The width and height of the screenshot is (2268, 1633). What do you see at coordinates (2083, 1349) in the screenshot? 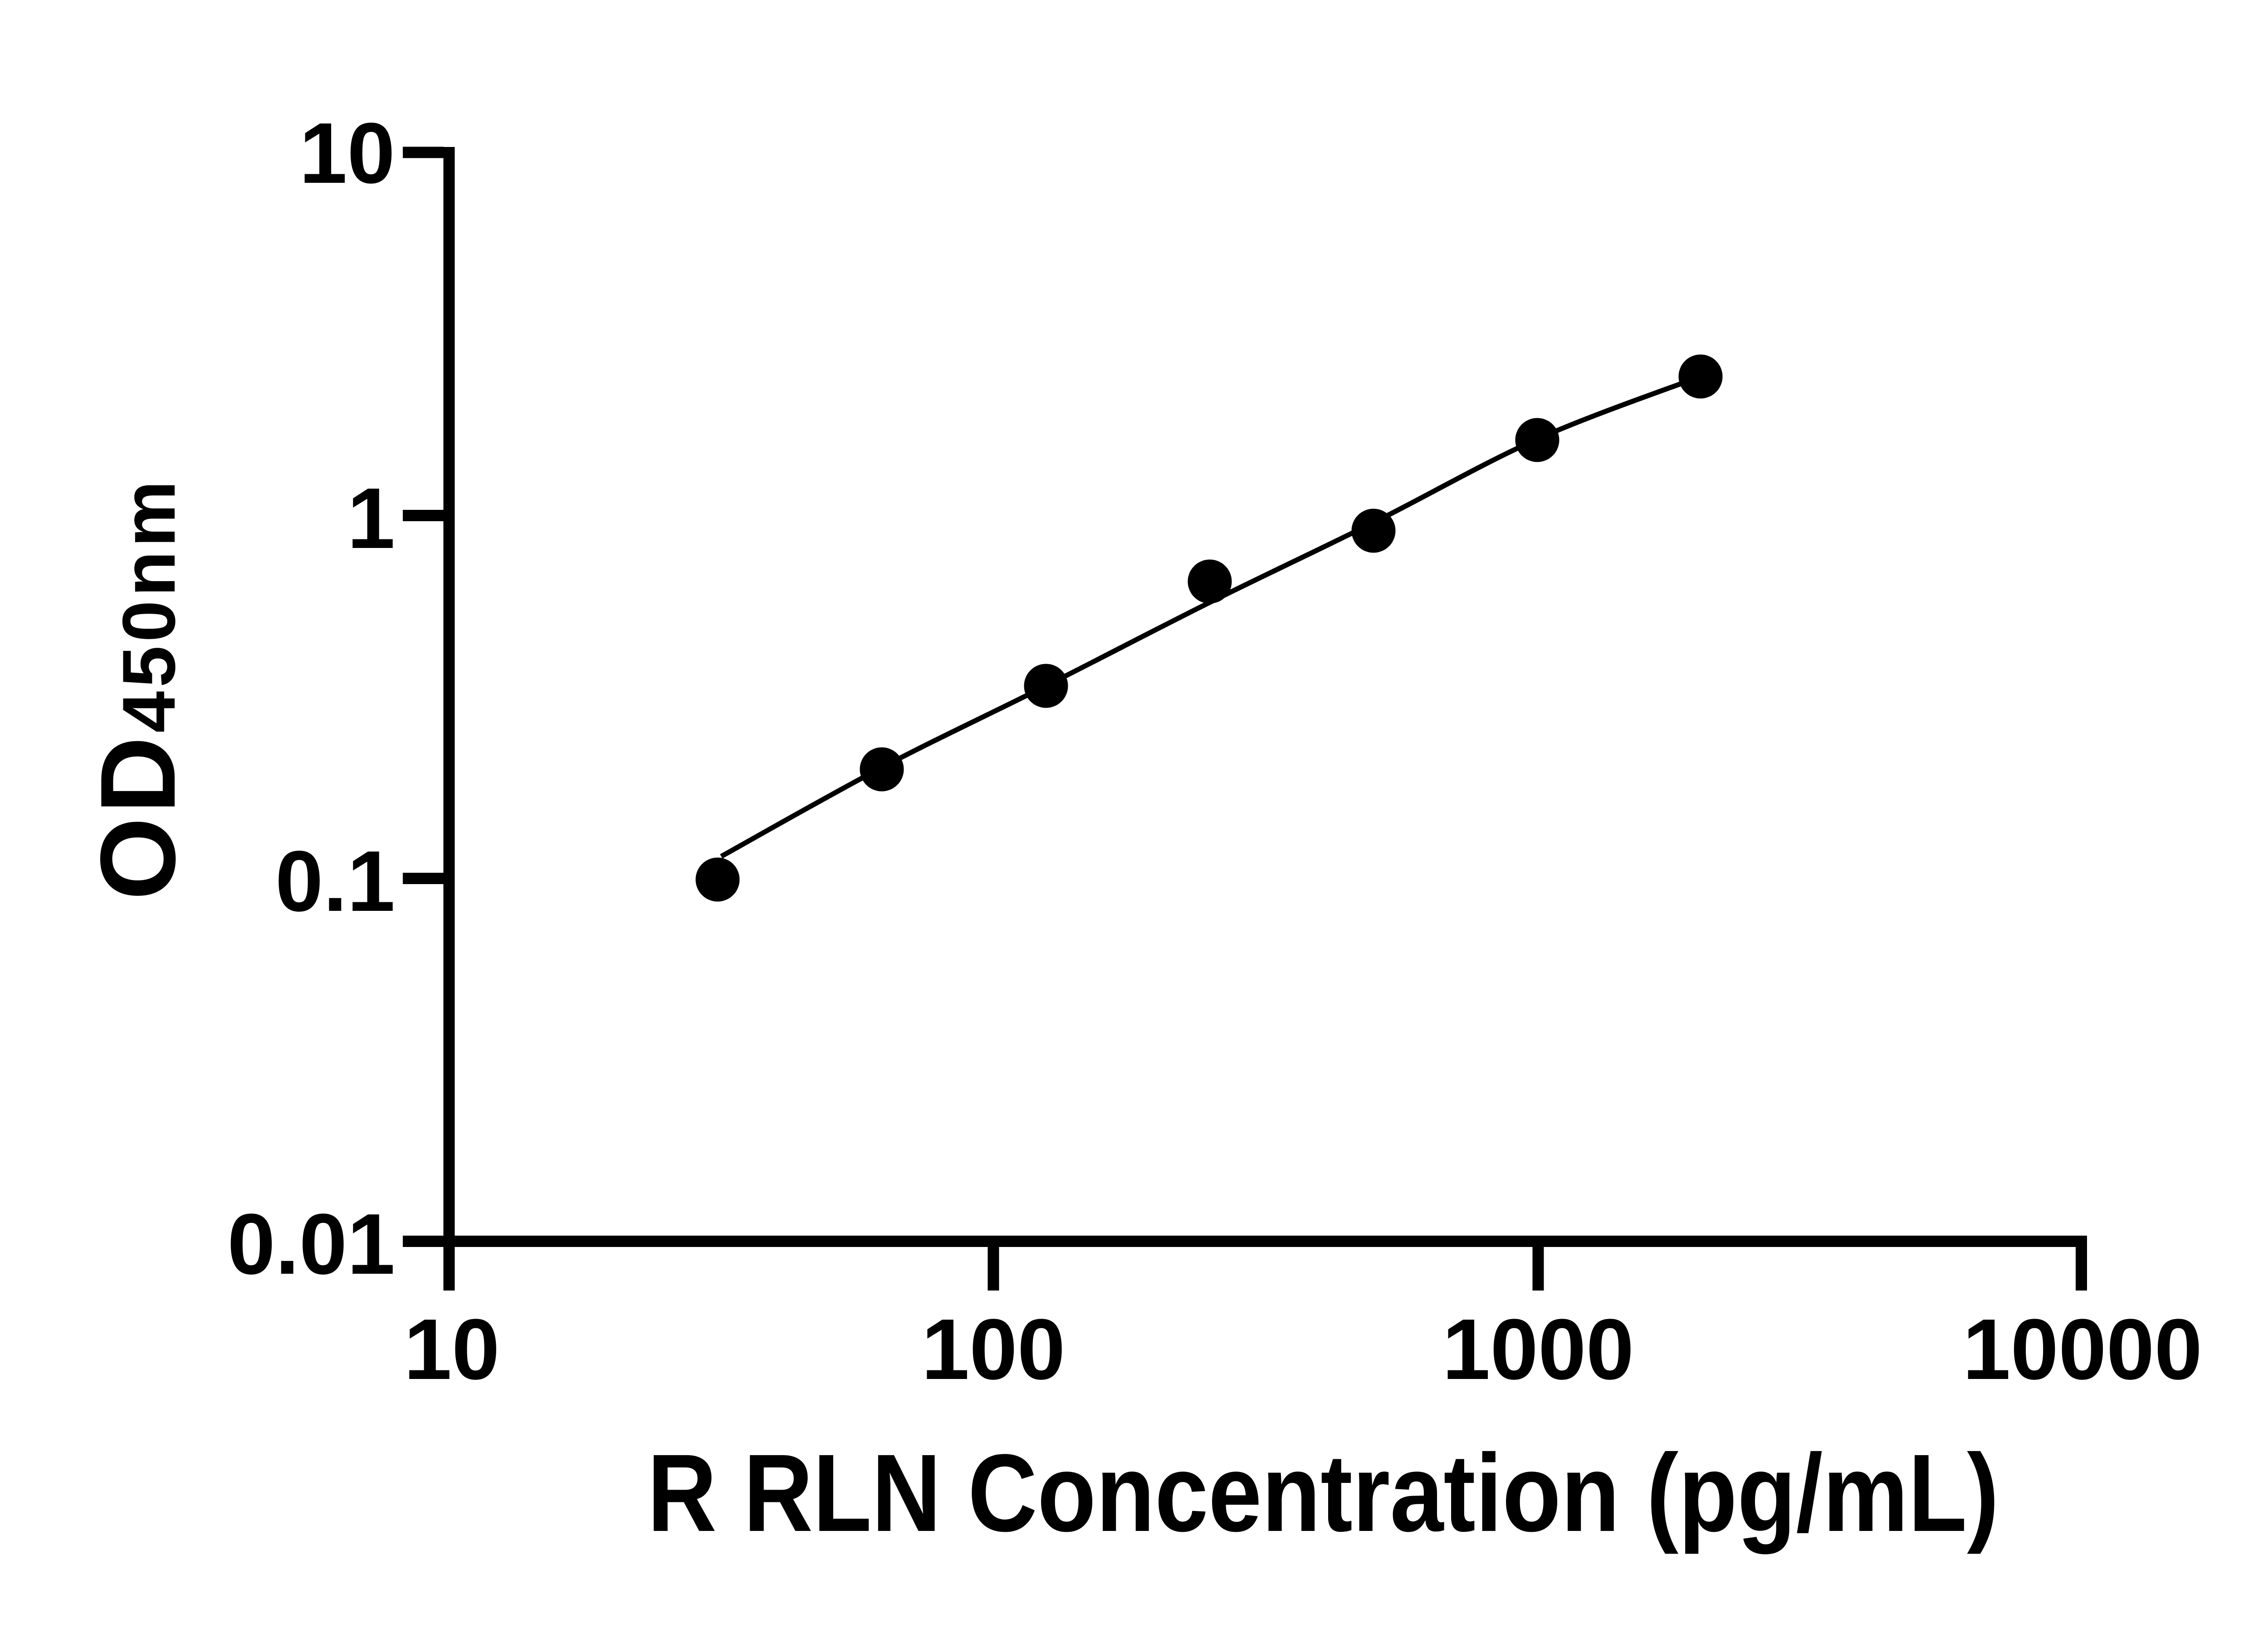
I see `svg-text: 10000` at bounding box center [2083, 1349].